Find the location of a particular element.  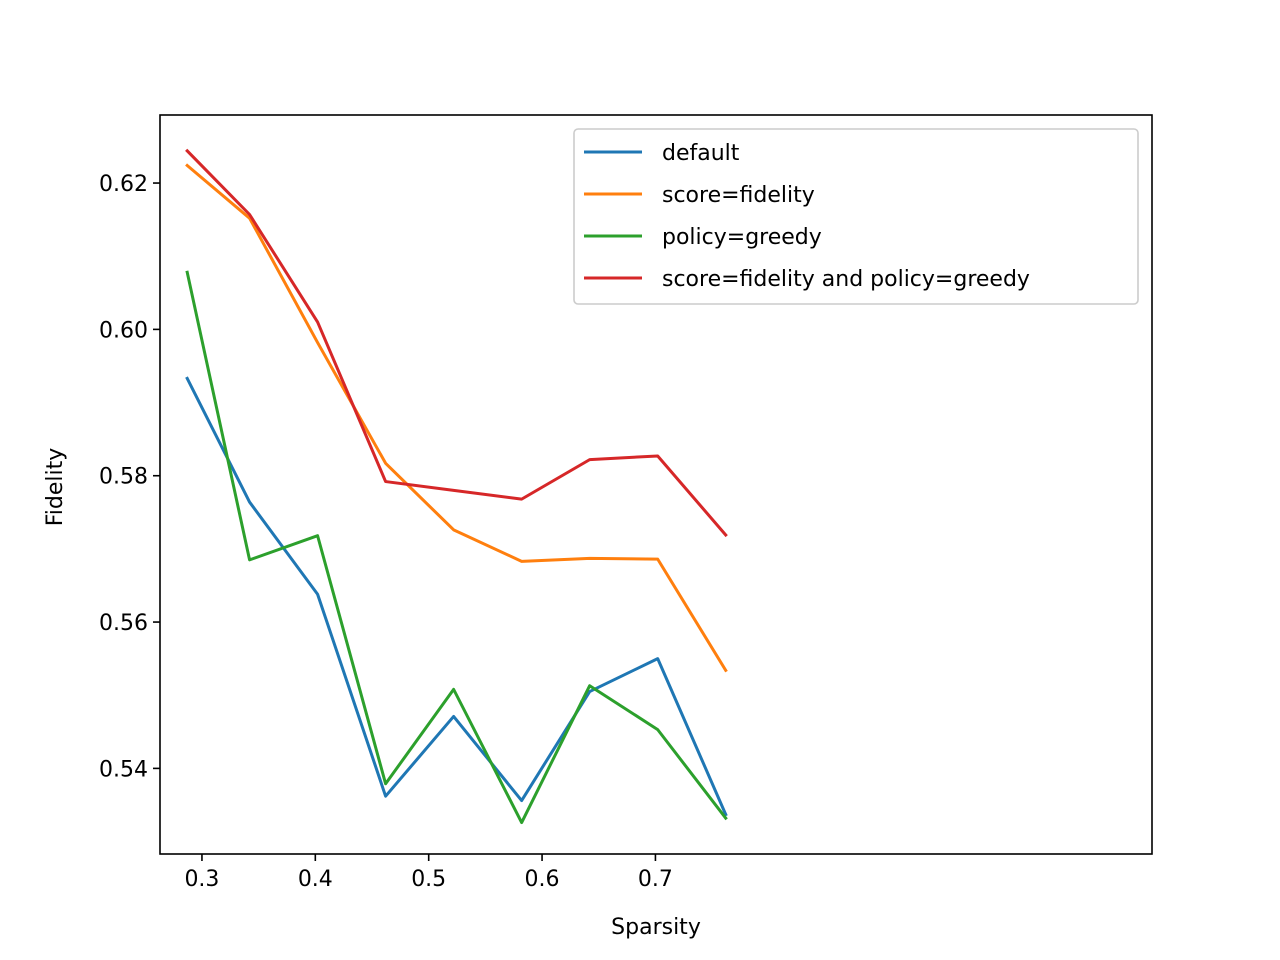

legend-entry-label: policy=greedy is located at coordinates (742, 237).